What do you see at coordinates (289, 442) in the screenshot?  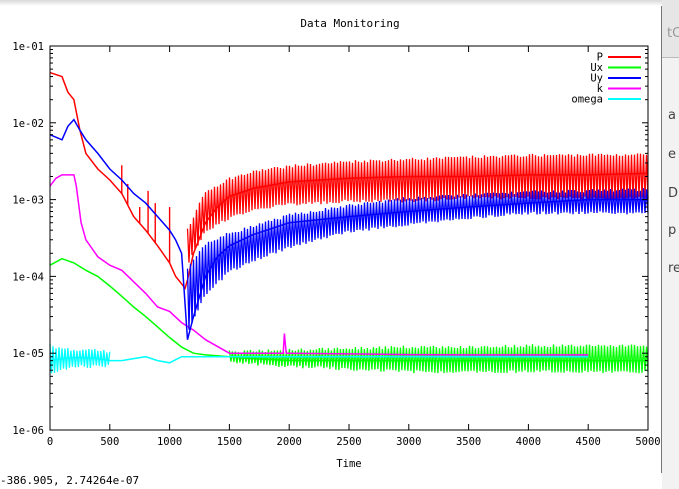 I see `x-tick-label: 2000` at bounding box center [289, 442].